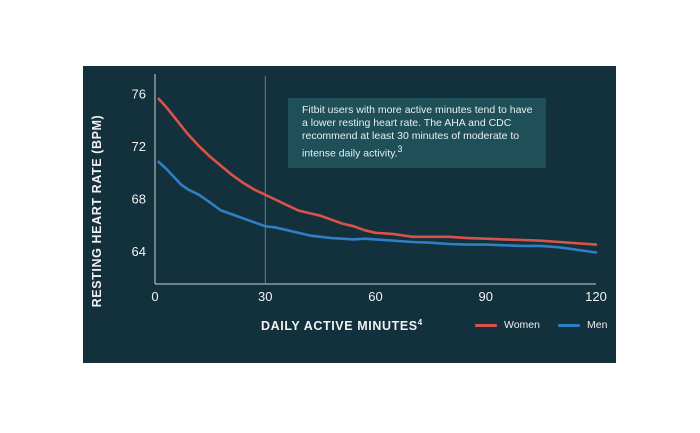 The width and height of the screenshot is (700, 433). What do you see at coordinates (486, 325) in the screenshot?
I see `legend-swatch-women` at bounding box center [486, 325].